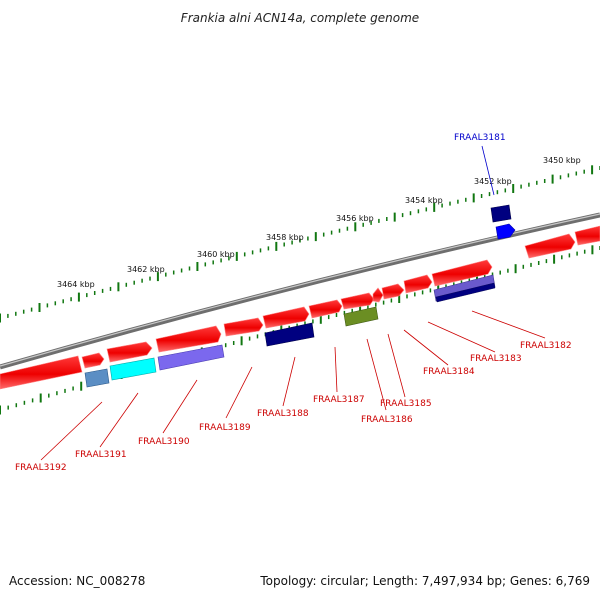  Describe the element at coordinates (164, 442) in the screenshot. I see `gene-label-fraal3190: FRAAL3190` at that location.